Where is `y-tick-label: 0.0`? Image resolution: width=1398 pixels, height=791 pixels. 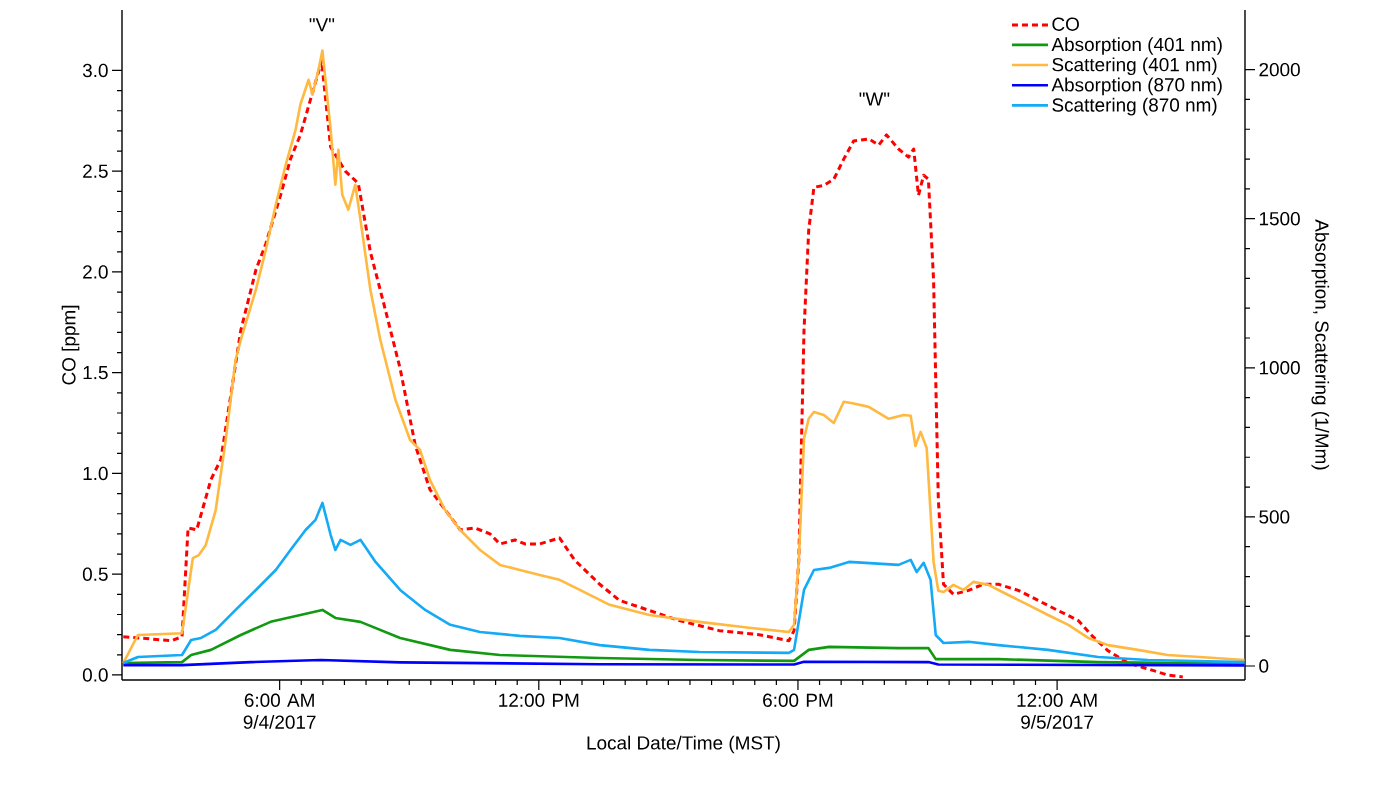 y-tick-label: 0.0 is located at coordinates (95, 675).